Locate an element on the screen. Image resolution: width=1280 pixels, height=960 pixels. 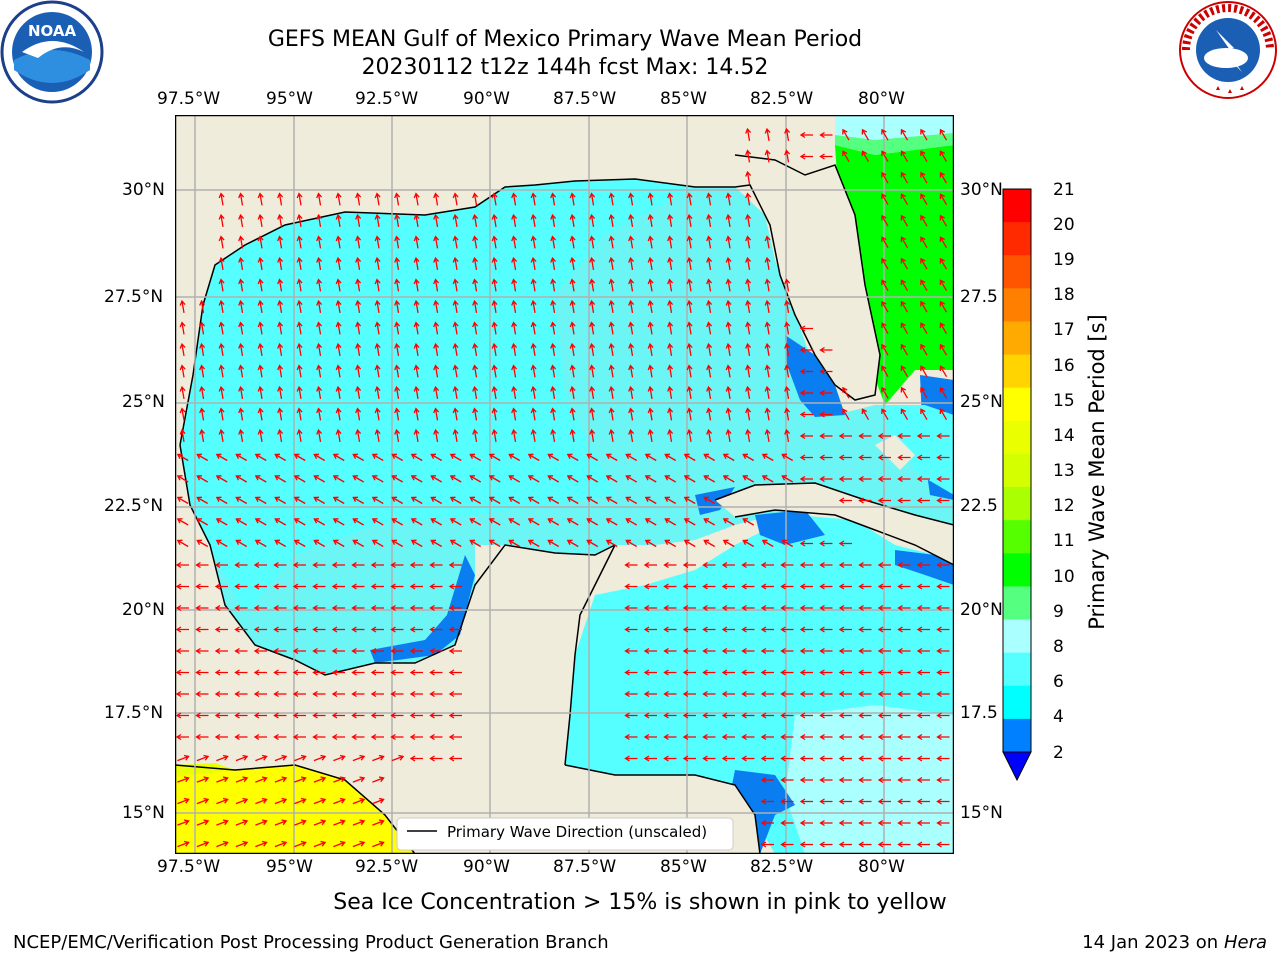
colorbar-tick: 13 is located at coordinates (1064, 471).